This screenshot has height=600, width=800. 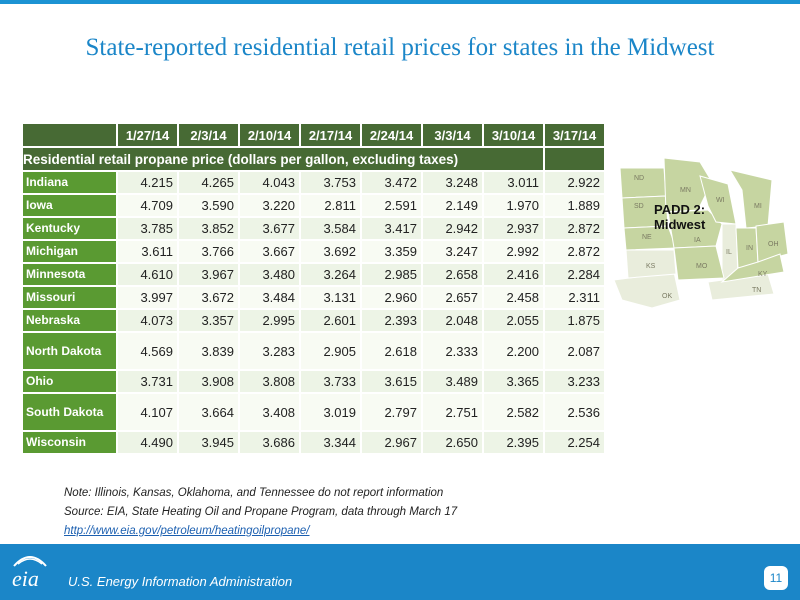 I want to click on map-label-wi: WI, so click(x=720, y=200).